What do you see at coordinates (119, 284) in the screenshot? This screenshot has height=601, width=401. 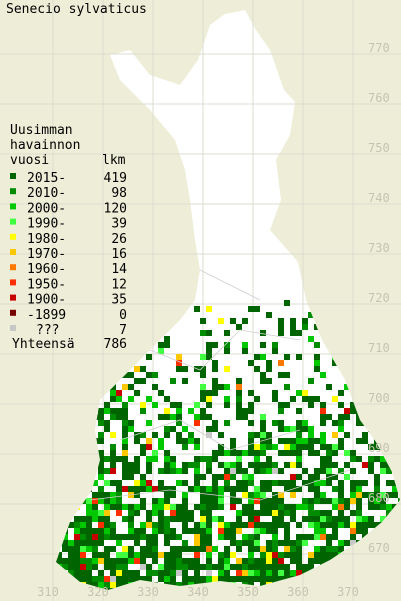 I see `legend-count: 12` at bounding box center [119, 284].